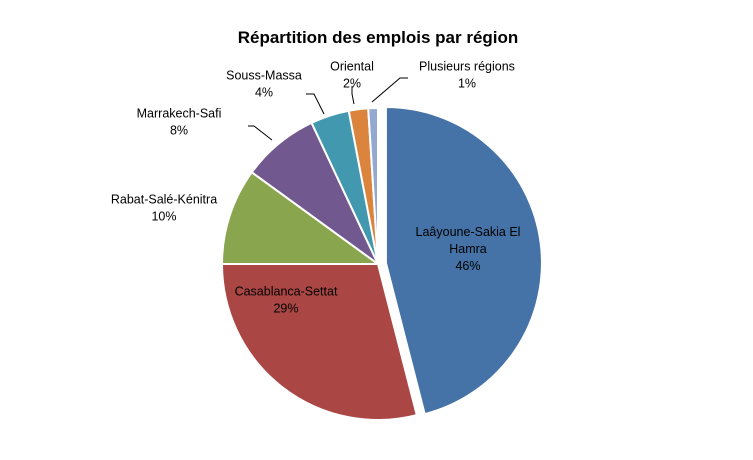  I want to click on slice-label: Marrakech-Safi 8%, so click(179, 122).